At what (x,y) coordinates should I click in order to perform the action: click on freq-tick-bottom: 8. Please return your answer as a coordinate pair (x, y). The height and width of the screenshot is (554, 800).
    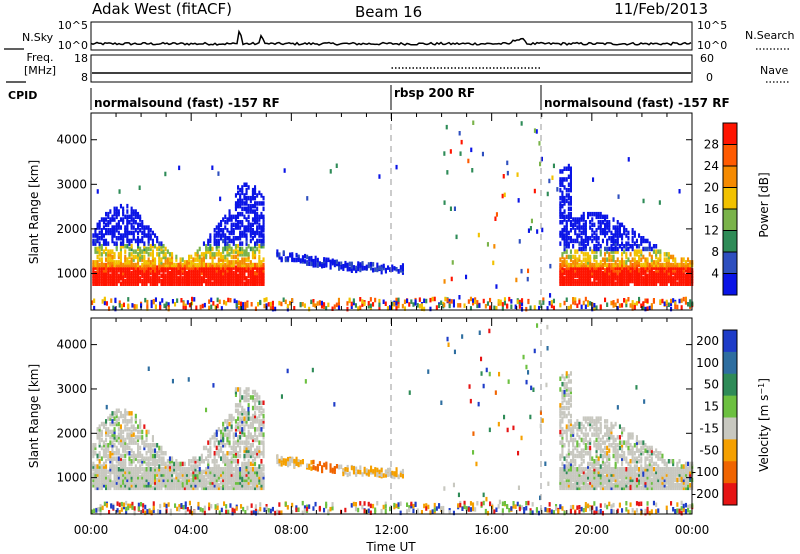
    Looking at the image, I should click on (84, 77).